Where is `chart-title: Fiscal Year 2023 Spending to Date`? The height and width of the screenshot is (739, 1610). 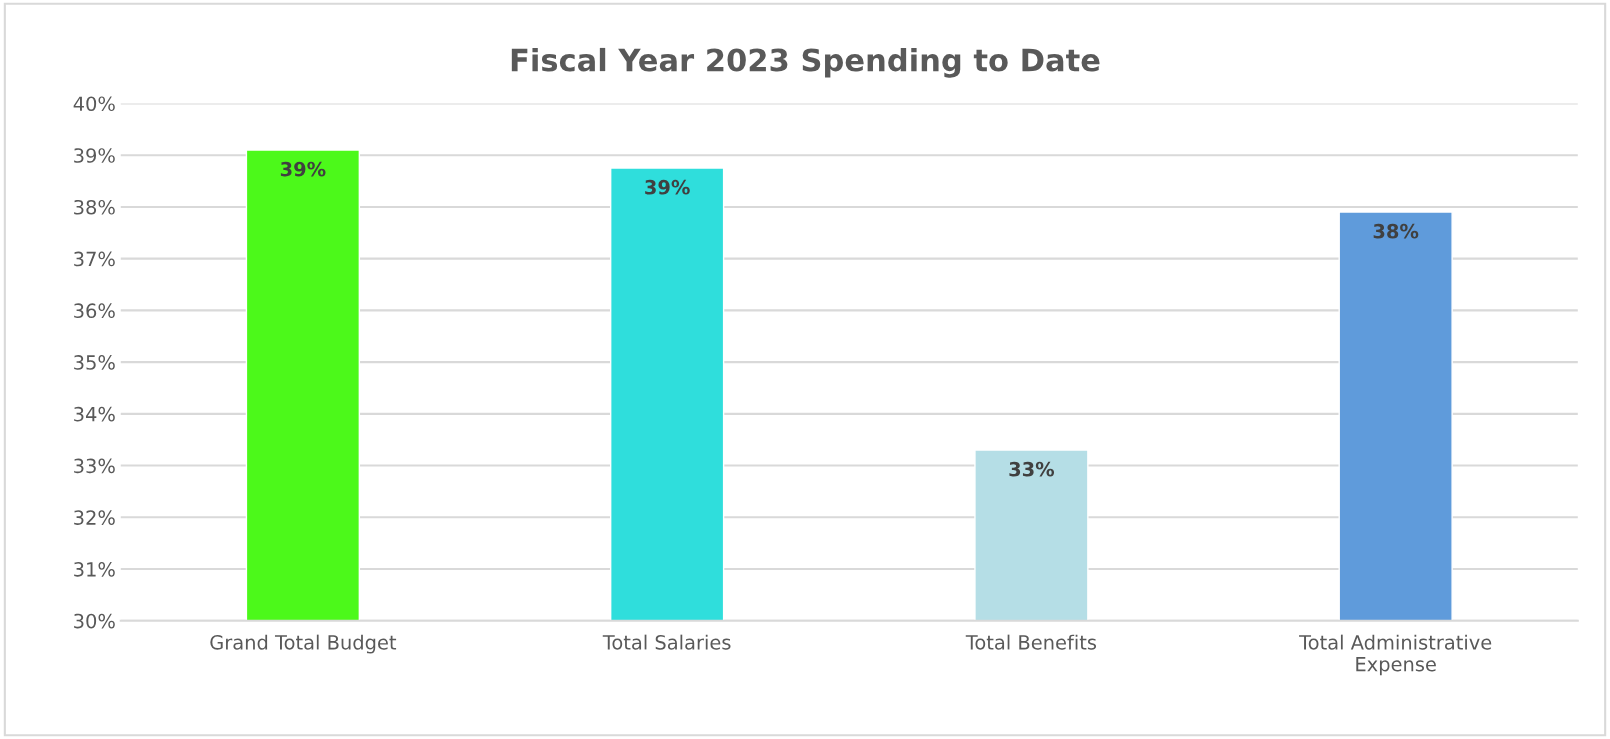 chart-title: Fiscal Year 2023 Spending to Date is located at coordinates (805, 62).